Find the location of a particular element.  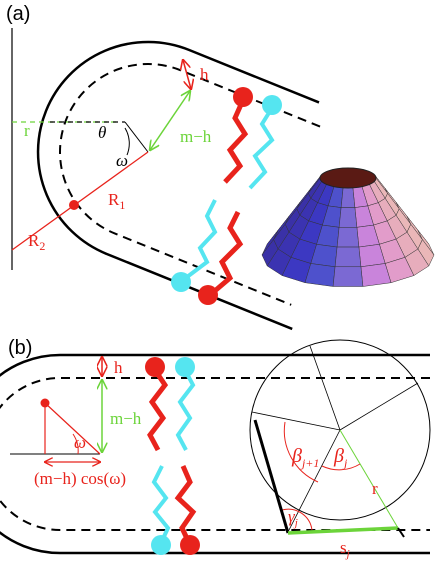

beta-next-label: βj+1 is located at coordinates (305, 457).